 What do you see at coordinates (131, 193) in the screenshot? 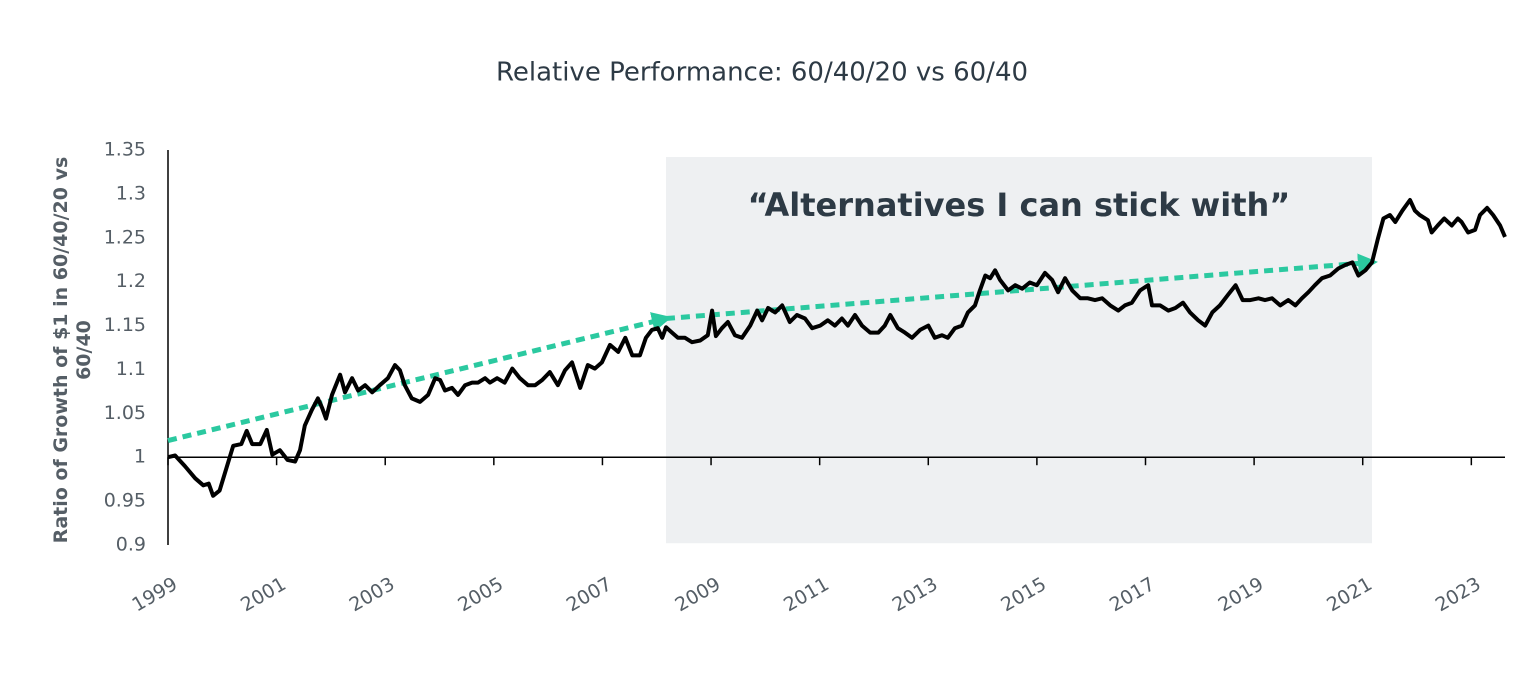
I see `y-tick-label: 1.3` at bounding box center [131, 193].